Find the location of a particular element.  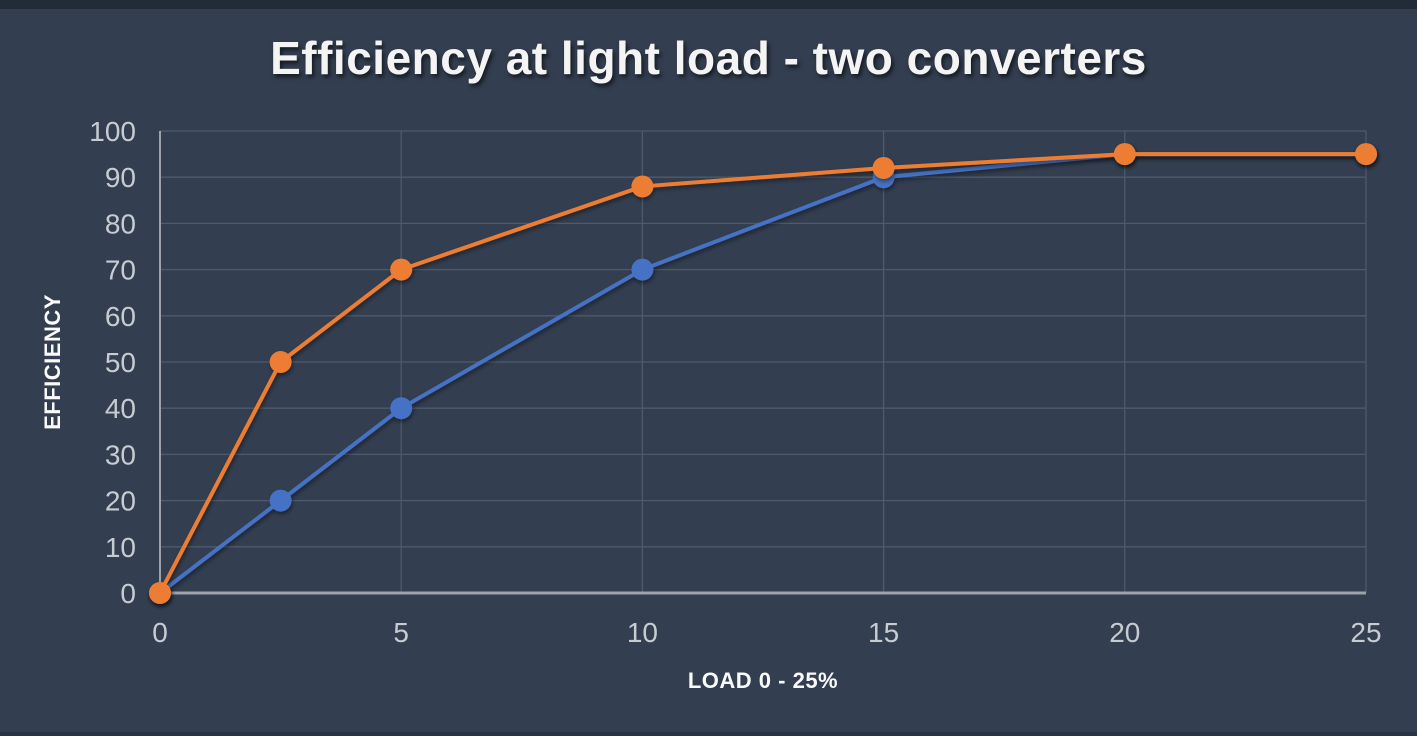

x-tick-label: 25 is located at coordinates (1365, 632).